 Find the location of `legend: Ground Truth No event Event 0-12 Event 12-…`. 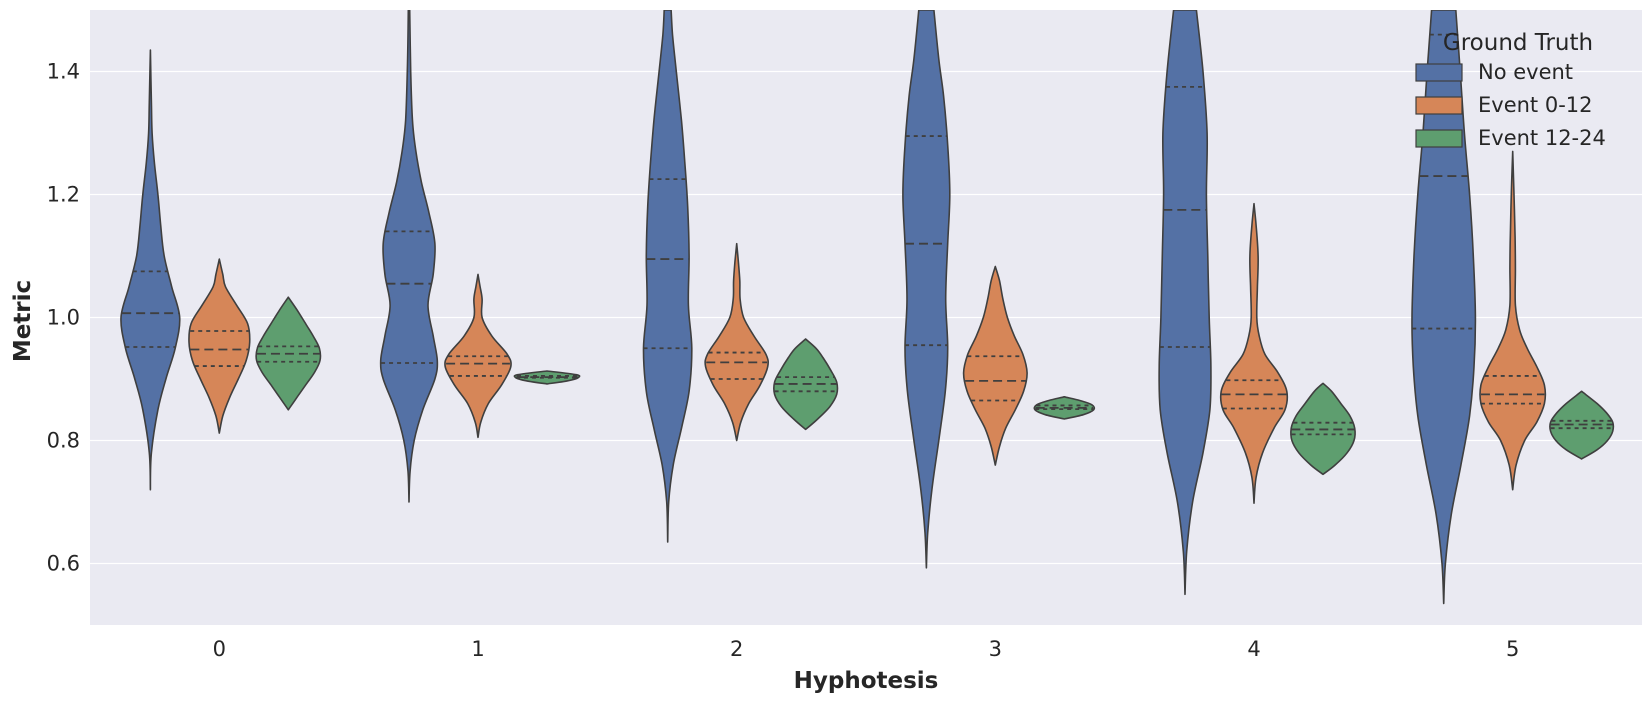

legend: Ground Truth No event Event 0-12 Event 12-… is located at coordinates (1510, 90).